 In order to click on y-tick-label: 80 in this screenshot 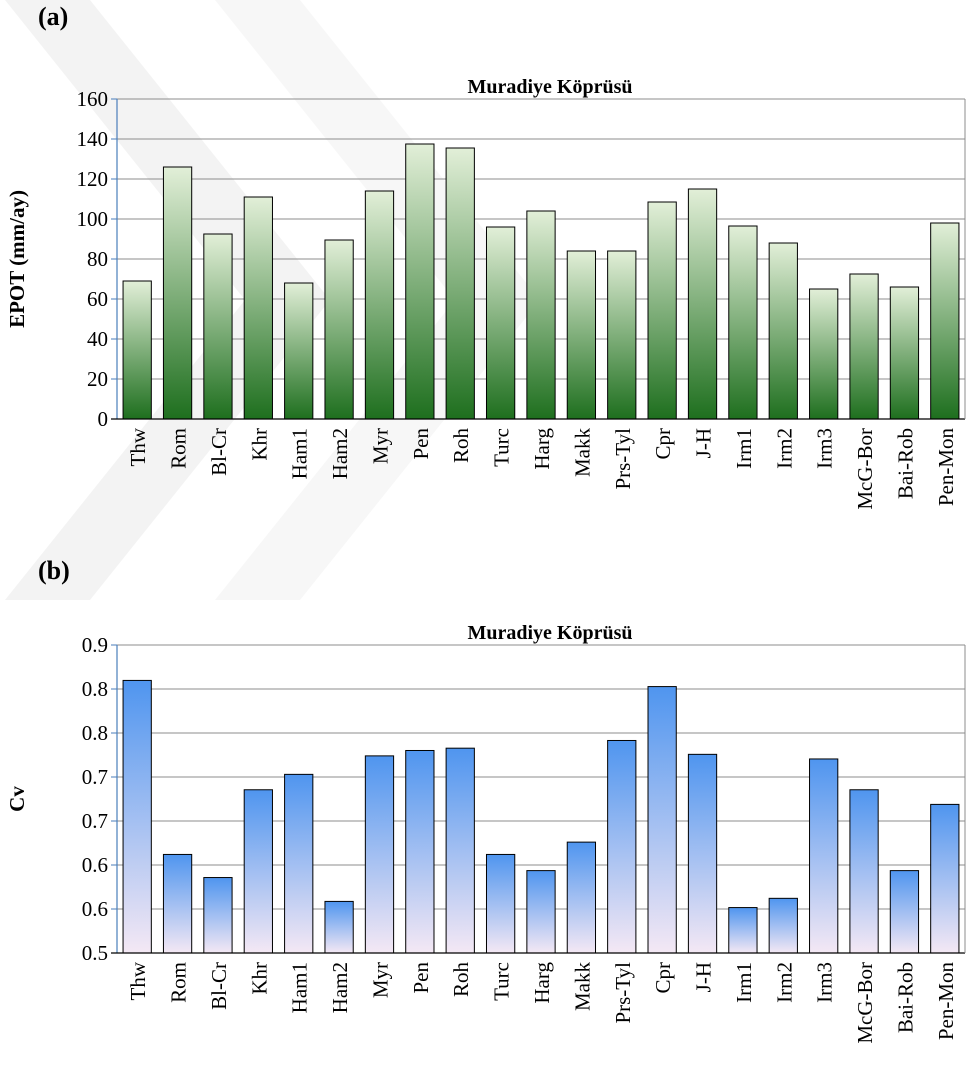, I will do `click(97, 259)`.